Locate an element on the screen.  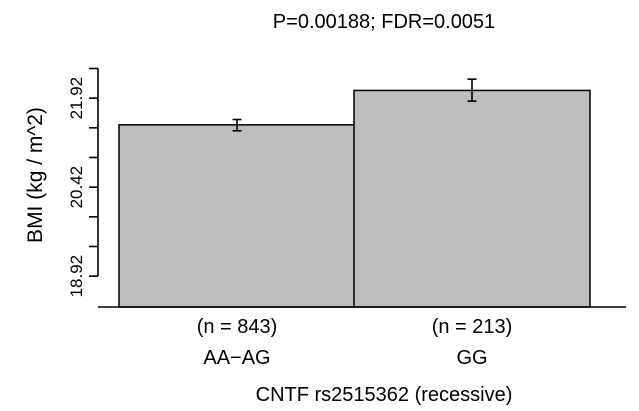
y-tick-label: 20.42 is located at coordinates (76, 187).